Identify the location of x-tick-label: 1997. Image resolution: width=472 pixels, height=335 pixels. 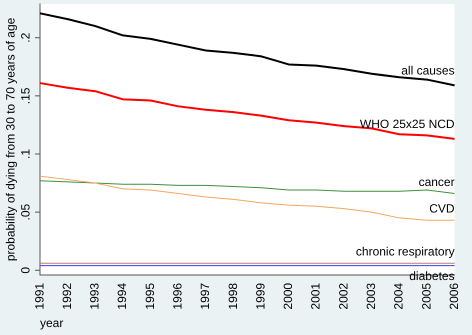
(205, 296).